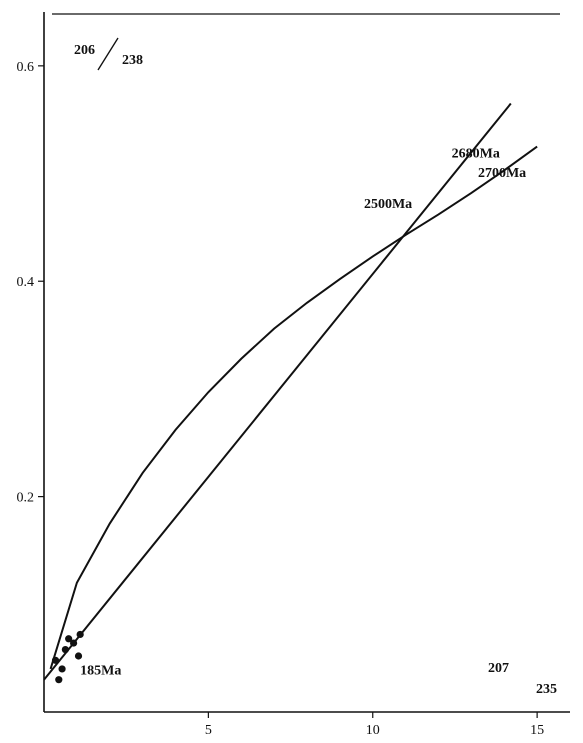 This screenshot has height=743, width=583. Describe the element at coordinates (546, 689) in the screenshot. I see `x-axis-label-denominator: 235` at that location.